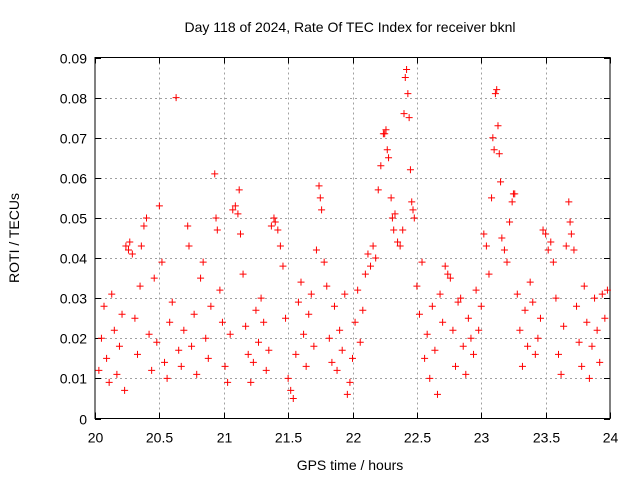 The width and height of the screenshot is (640, 480). Describe the element at coordinates (482, 438) in the screenshot. I see `x-tick-label: 23` at that location.